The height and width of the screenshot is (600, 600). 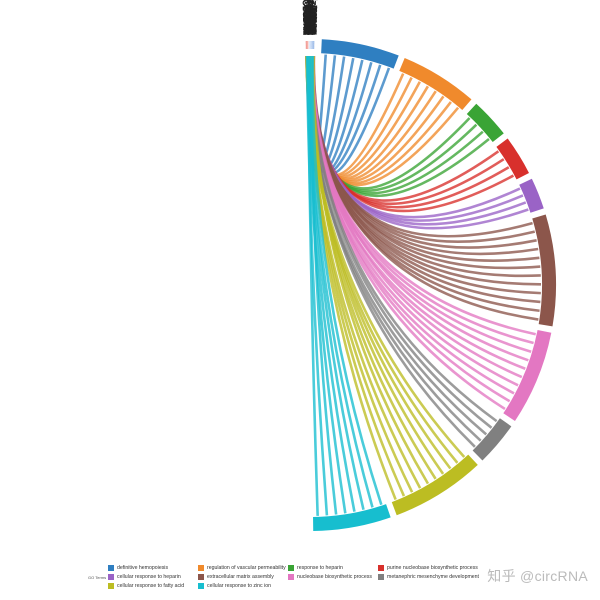 I want to click on gene-label: CDH5, so click(x=313, y=22).